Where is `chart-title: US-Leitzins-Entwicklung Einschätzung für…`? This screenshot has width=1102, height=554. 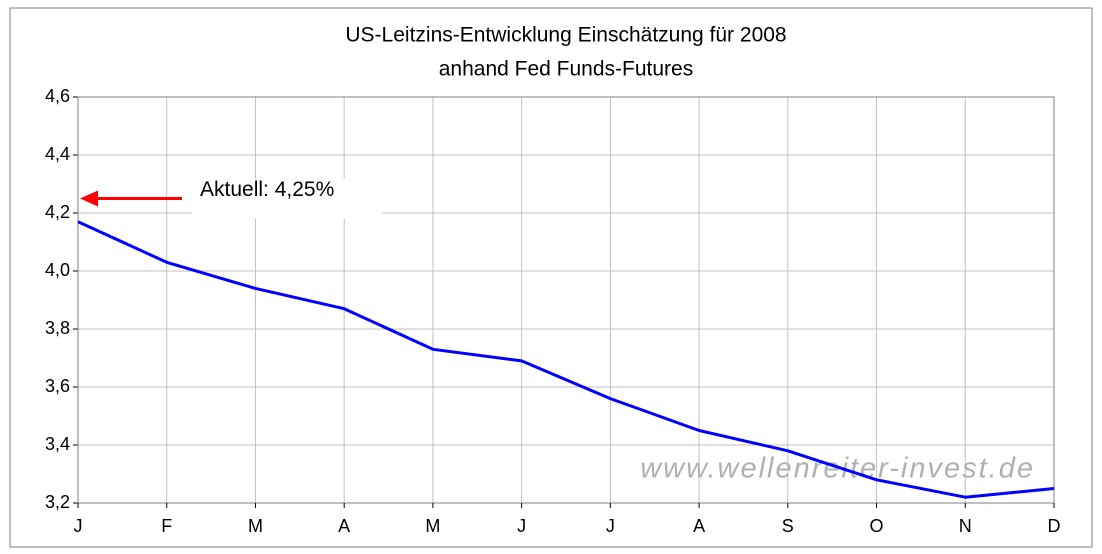
chart-title: US-Leitzins-Entwicklung Einschätzung für… is located at coordinates (565, 35).